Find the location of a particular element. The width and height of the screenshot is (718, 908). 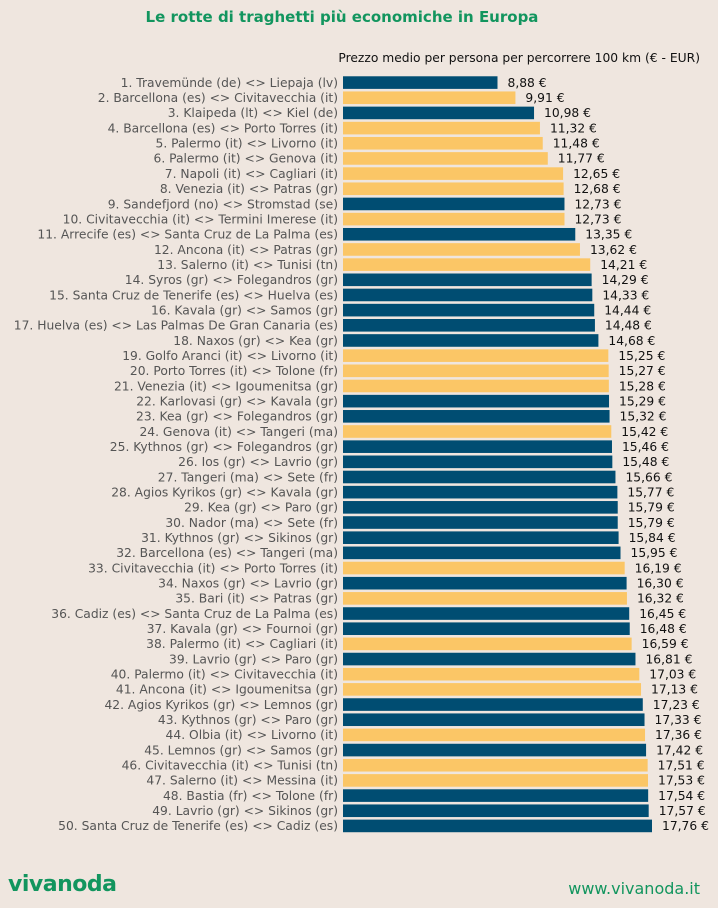

value-label-9: 12,73 € is located at coordinates (597, 204).